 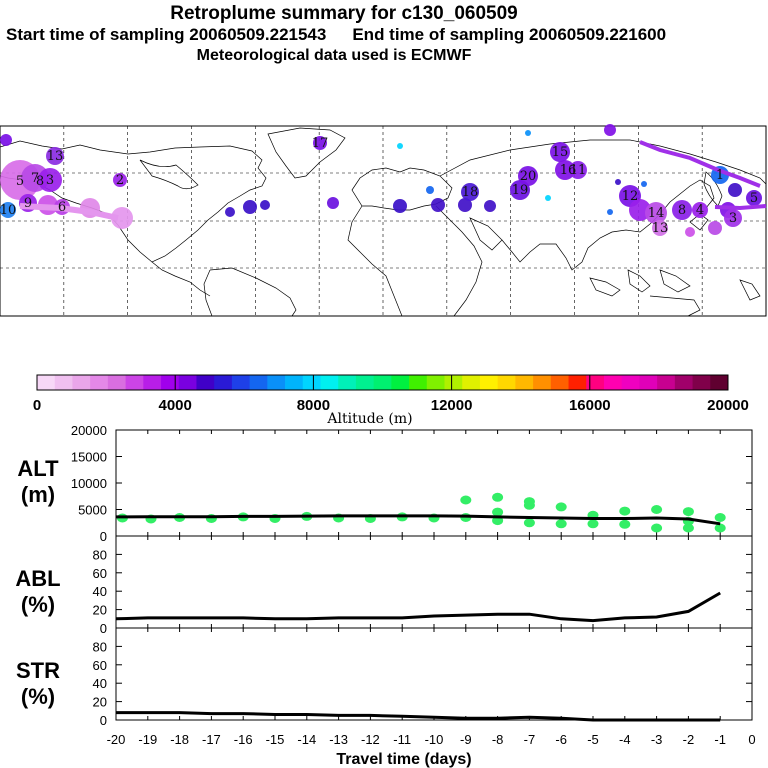 I want to click on plume-label-17: 8, so click(x=682, y=210).